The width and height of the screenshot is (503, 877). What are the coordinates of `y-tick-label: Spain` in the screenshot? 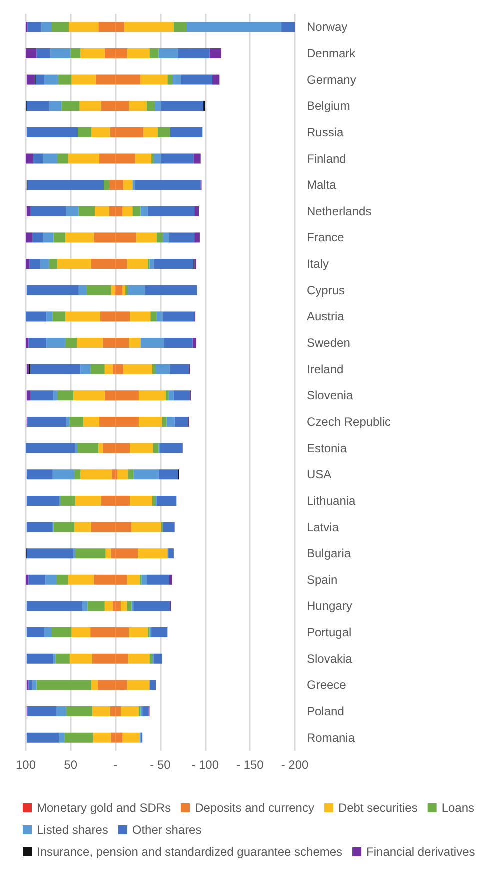 It's located at (322, 579).